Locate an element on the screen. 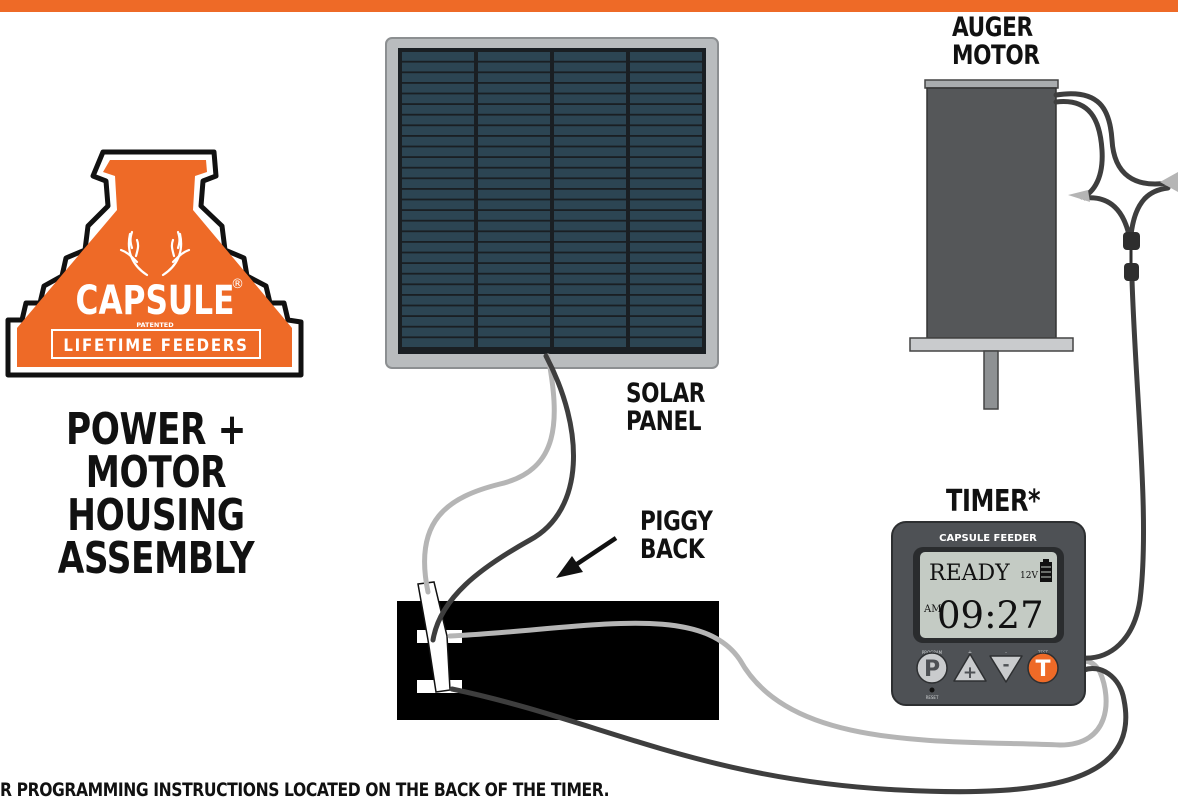 This screenshot has width=1178, height=802. plus-button: + is located at coordinates (970, 668).